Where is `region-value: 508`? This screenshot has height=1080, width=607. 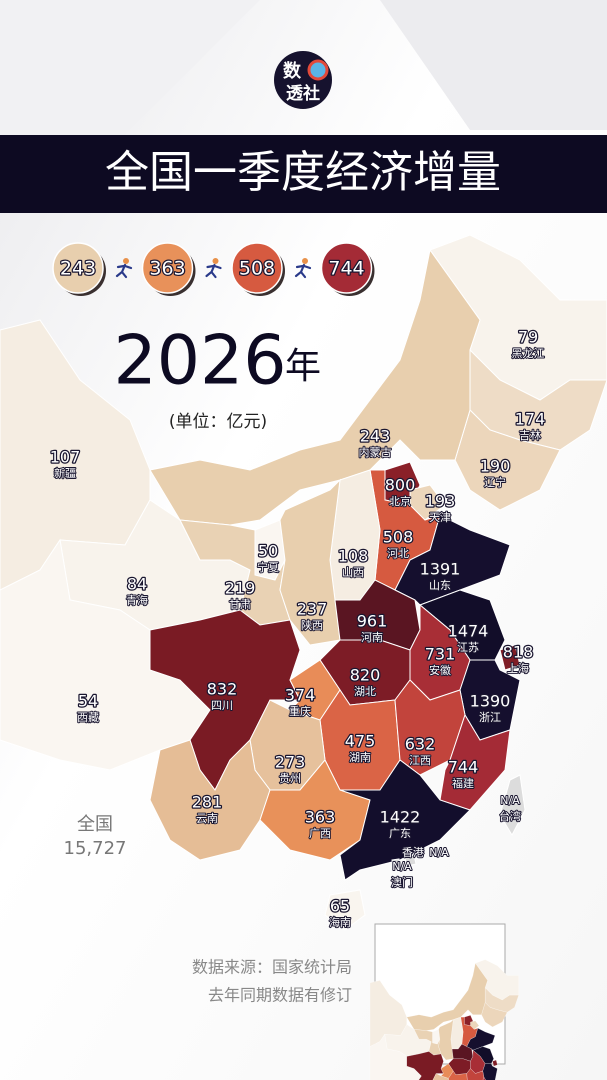 region-value: 508 is located at coordinates (398, 537).